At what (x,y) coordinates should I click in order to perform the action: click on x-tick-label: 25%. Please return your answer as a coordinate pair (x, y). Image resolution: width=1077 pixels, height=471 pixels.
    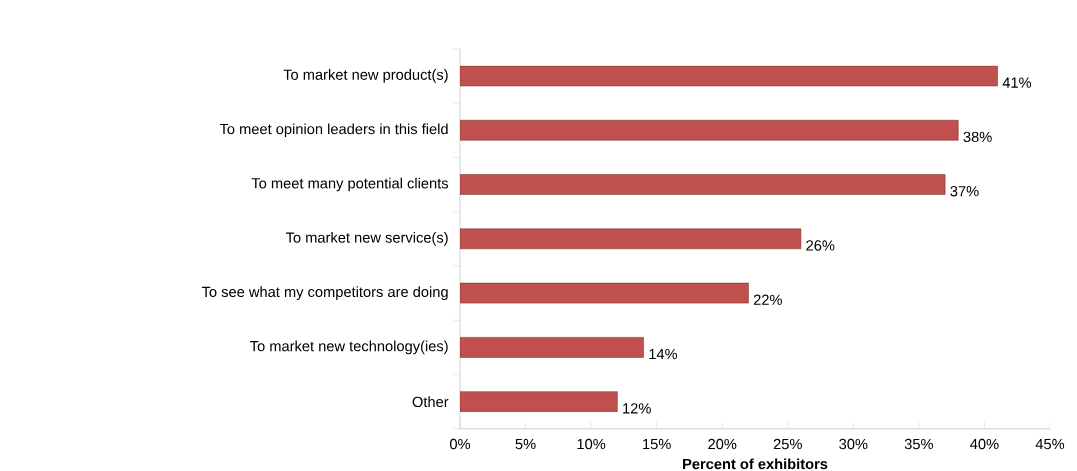
    Looking at the image, I should click on (787, 444).